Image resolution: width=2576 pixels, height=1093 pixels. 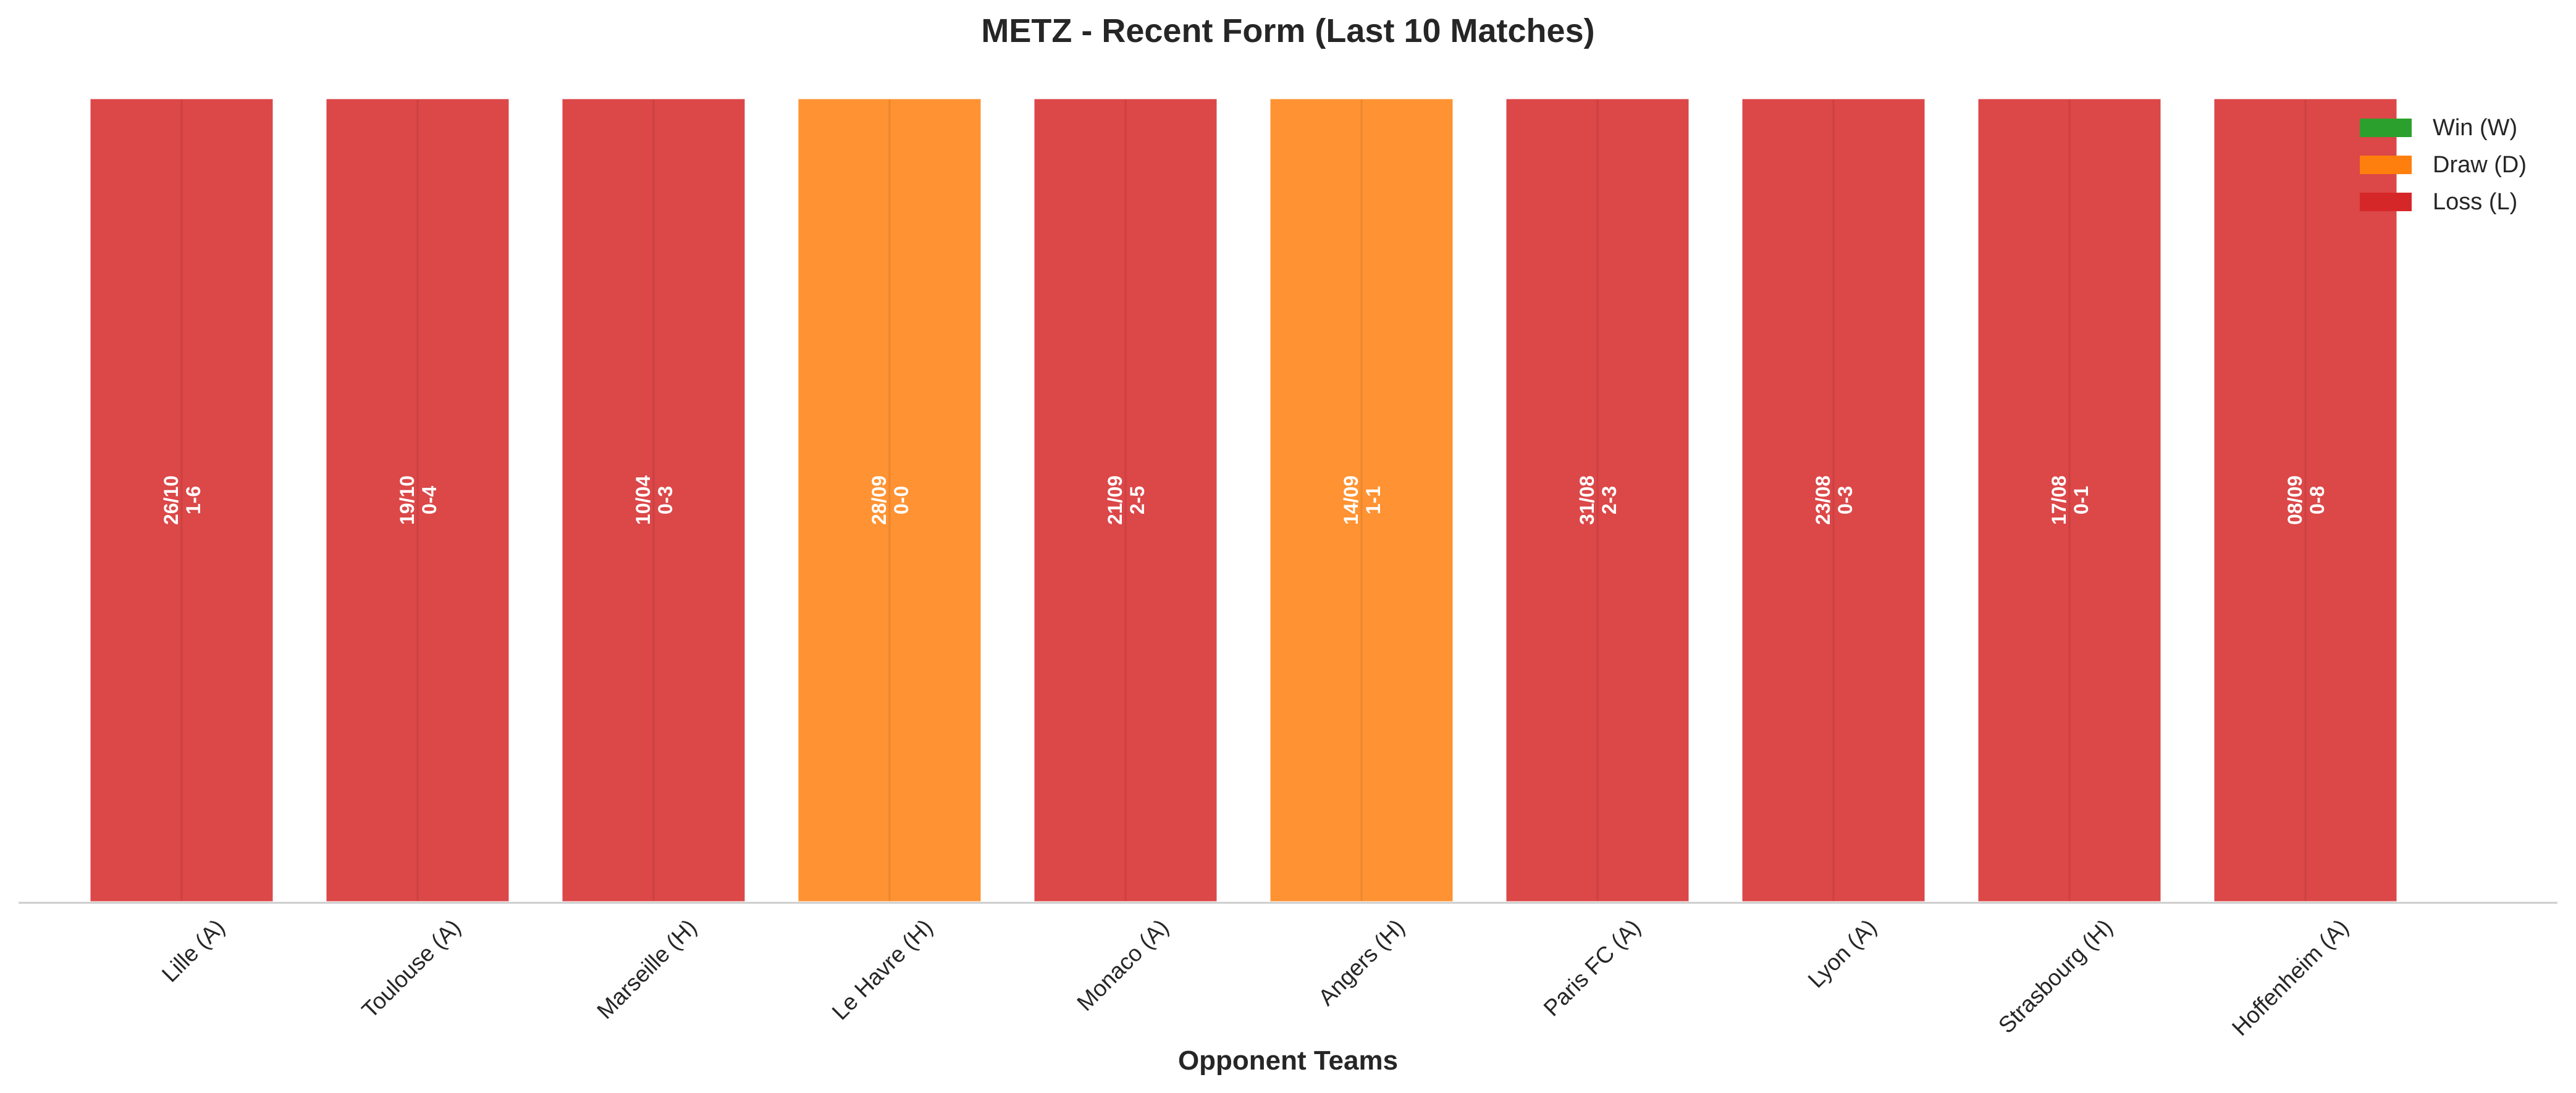 I want to click on x-tick-label: Lyon (A), so click(x=1842, y=954).